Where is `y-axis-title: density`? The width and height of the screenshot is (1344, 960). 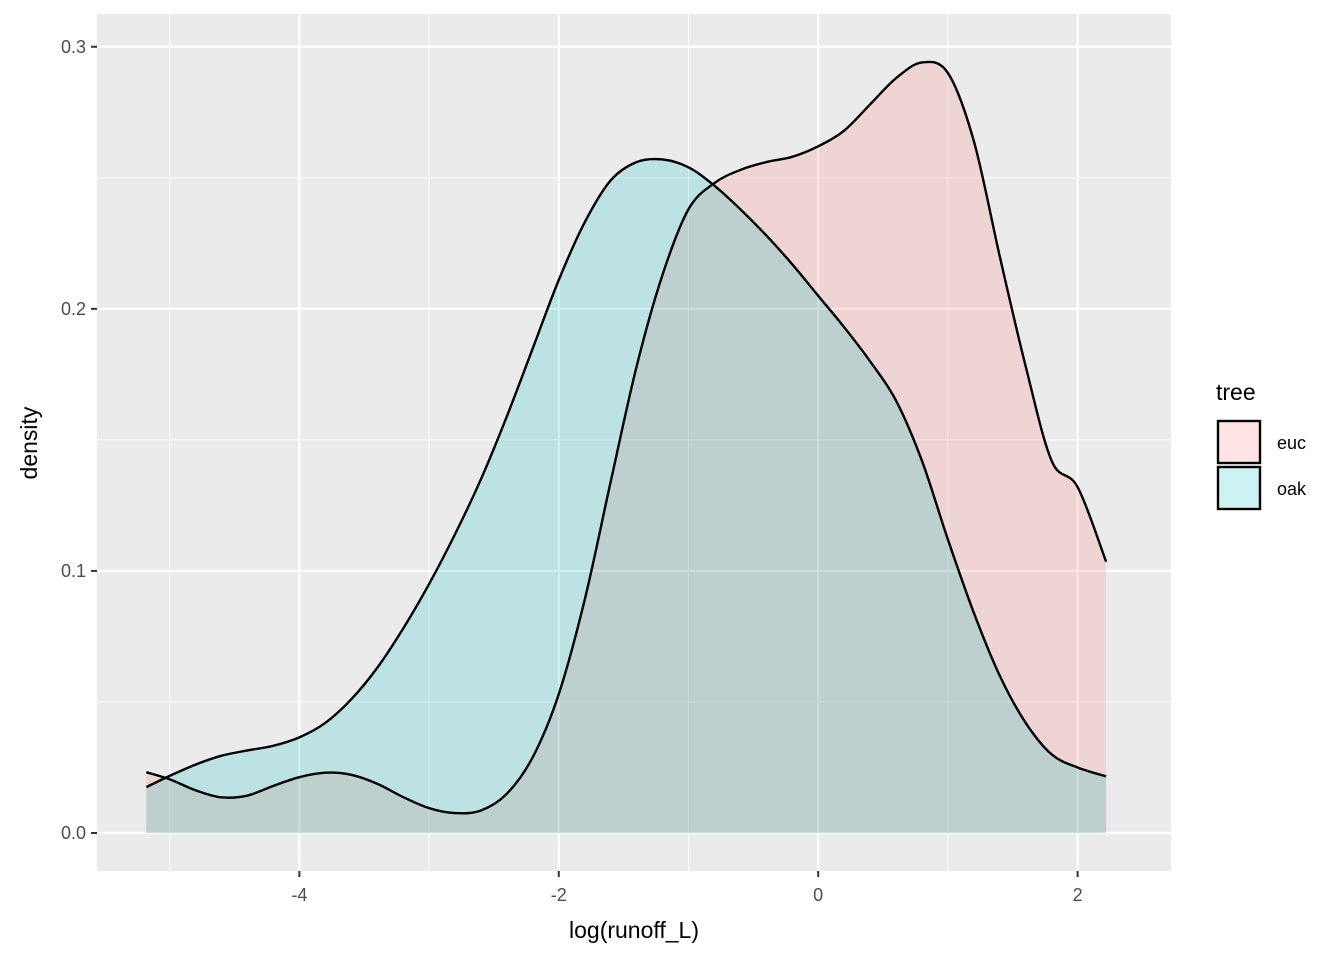
y-axis-title: density is located at coordinates (29, 442).